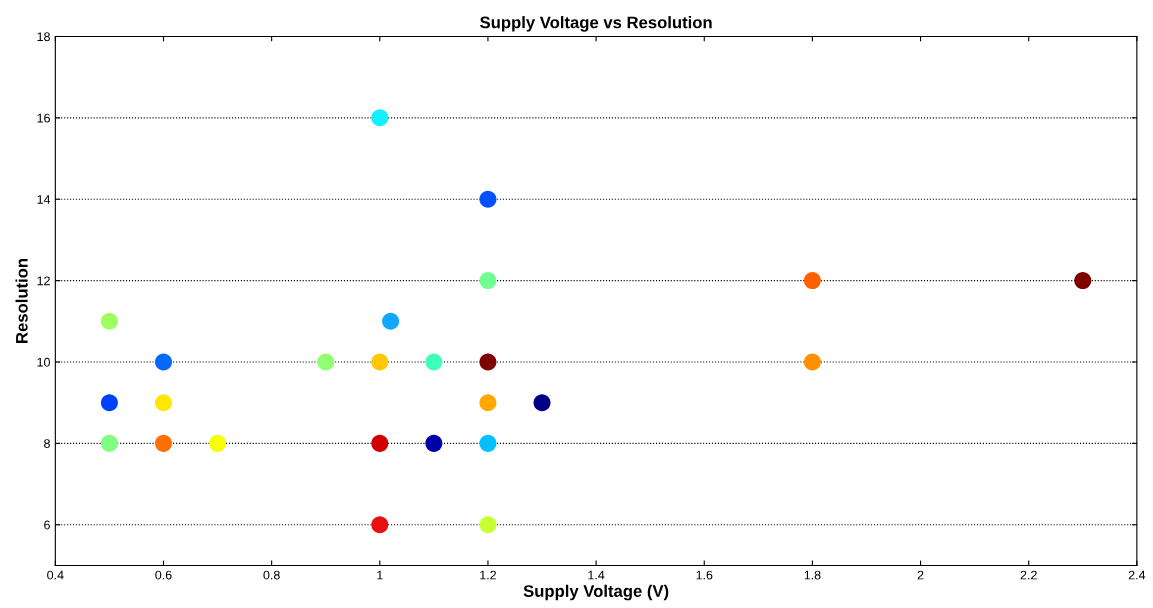 This screenshot has height=608, width=1153. Describe the element at coordinates (812, 575) in the screenshot. I see `x-tick-label: 1.8` at that location.